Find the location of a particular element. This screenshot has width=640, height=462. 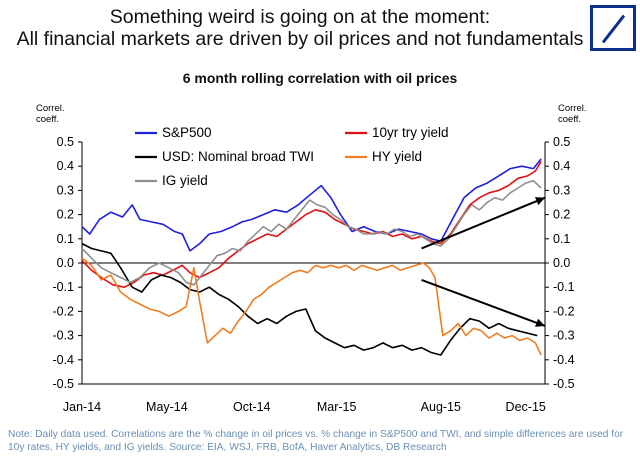

y-tick-label-right: 0.2 is located at coordinates (561, 215).